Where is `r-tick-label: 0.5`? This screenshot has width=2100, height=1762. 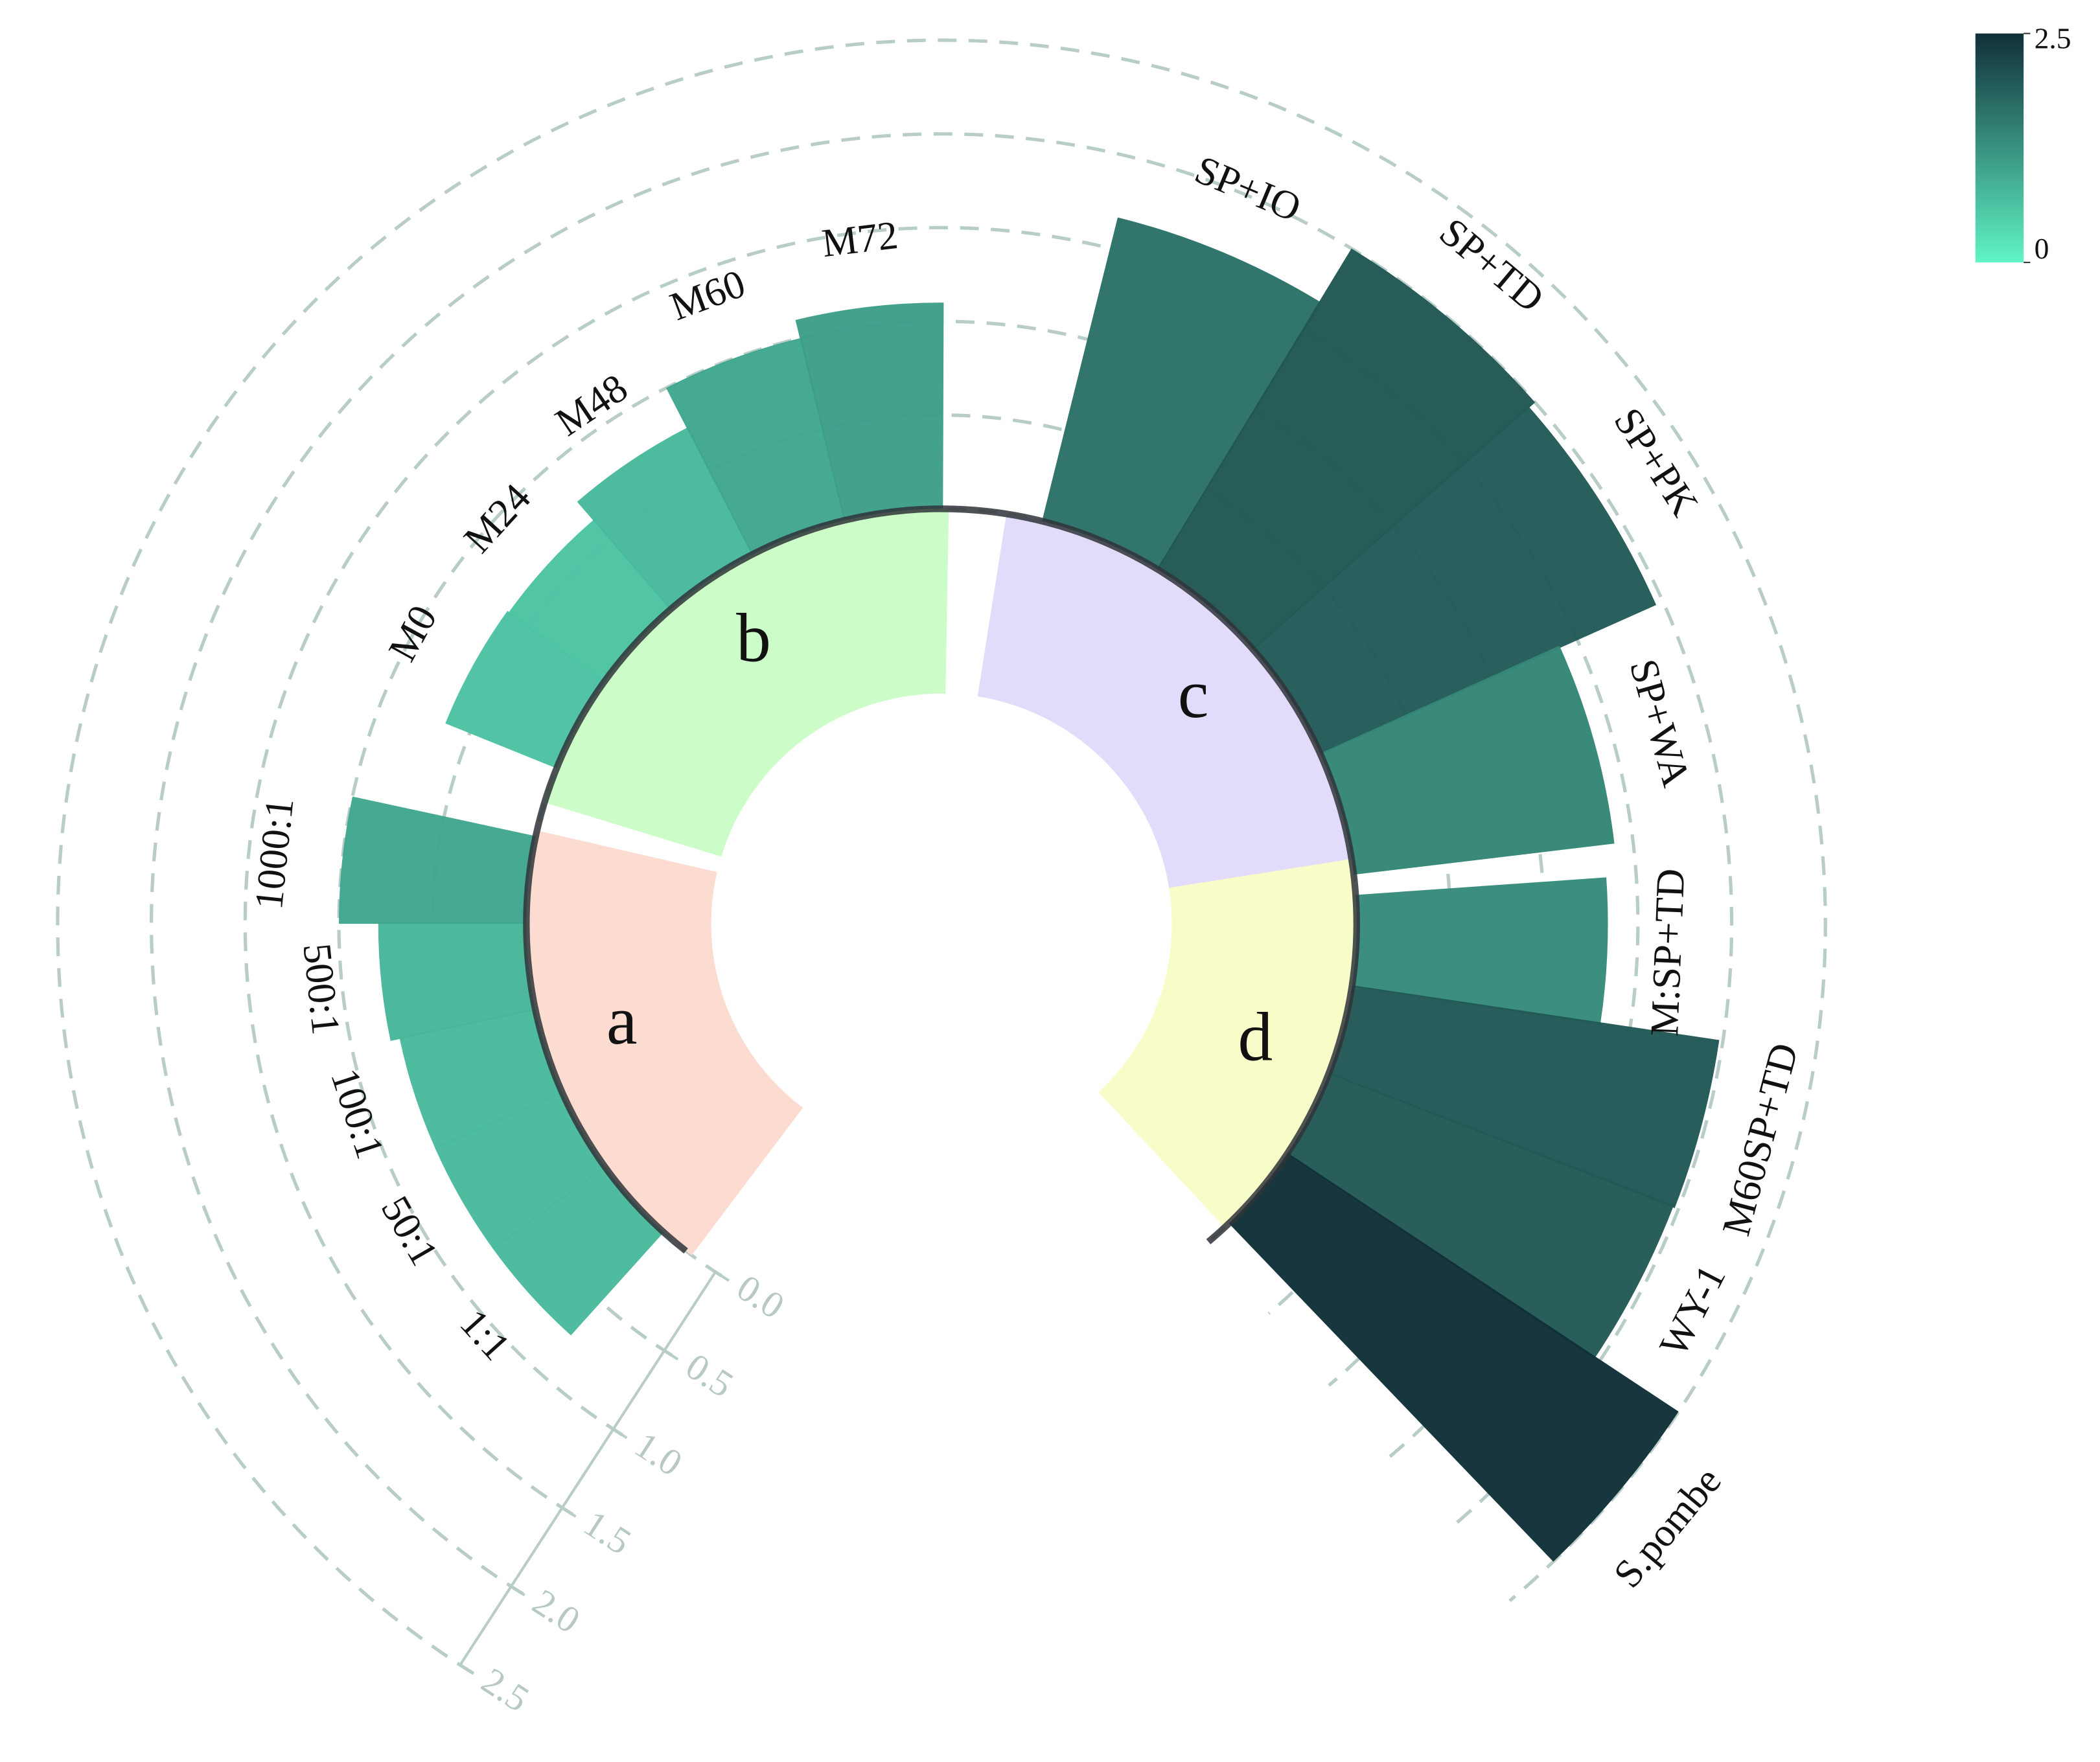 r-tick-label: 0.5 is located at coordinates (709, 1375).